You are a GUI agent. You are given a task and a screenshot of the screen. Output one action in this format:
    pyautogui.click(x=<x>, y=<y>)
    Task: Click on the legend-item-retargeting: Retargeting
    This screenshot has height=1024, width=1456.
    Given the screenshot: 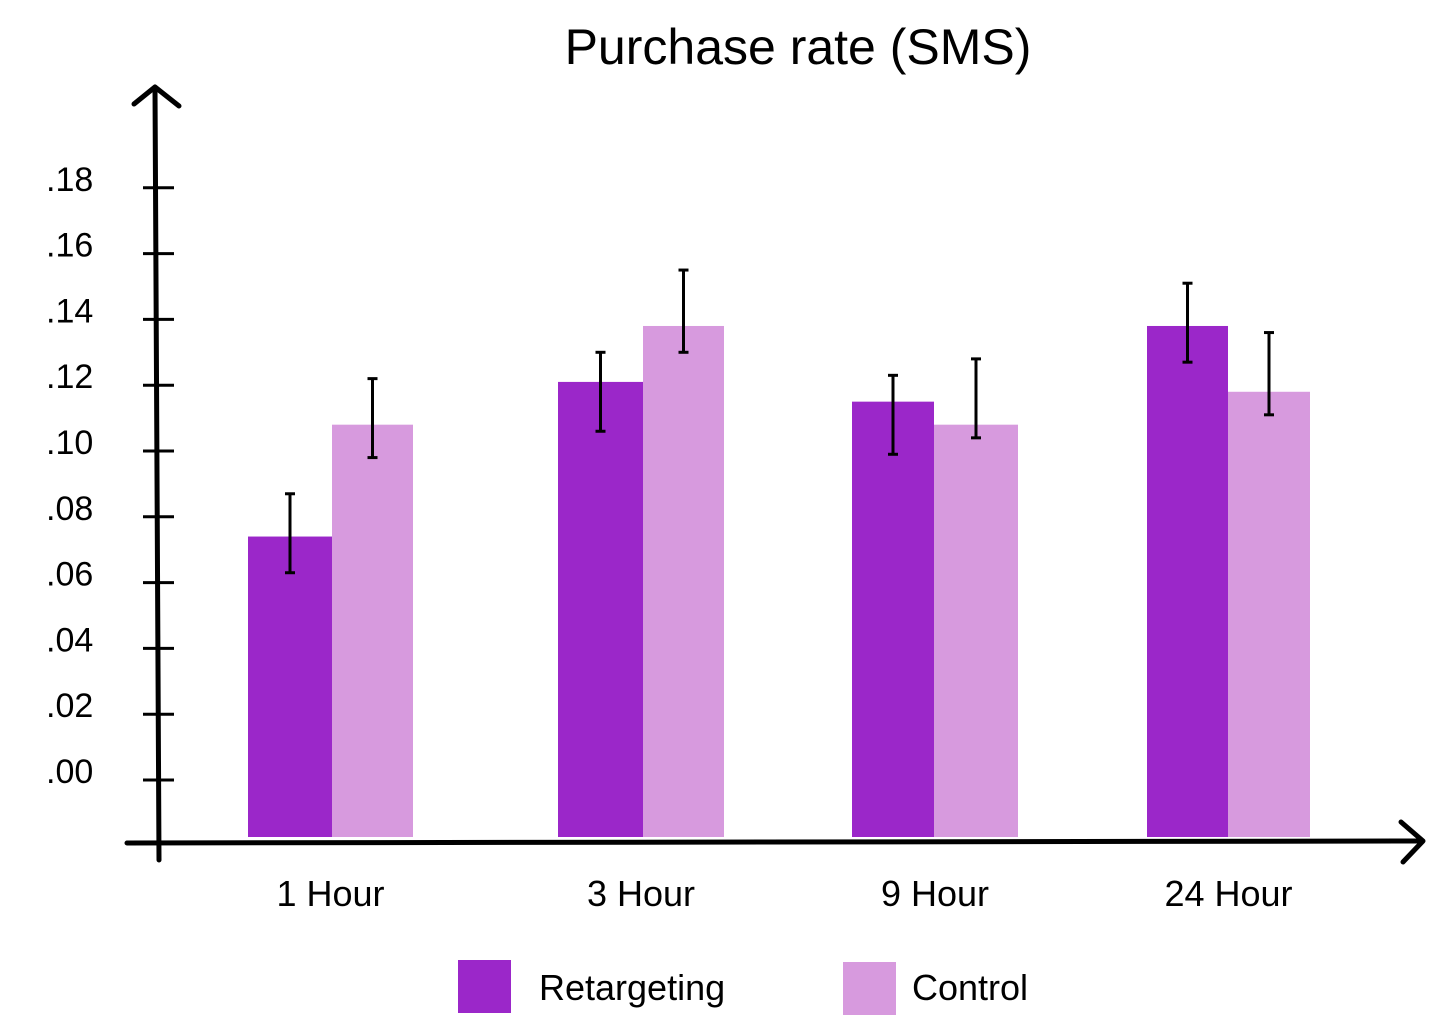 What is the action you would take?
    pyautogui.click(x=591, y=986)
    